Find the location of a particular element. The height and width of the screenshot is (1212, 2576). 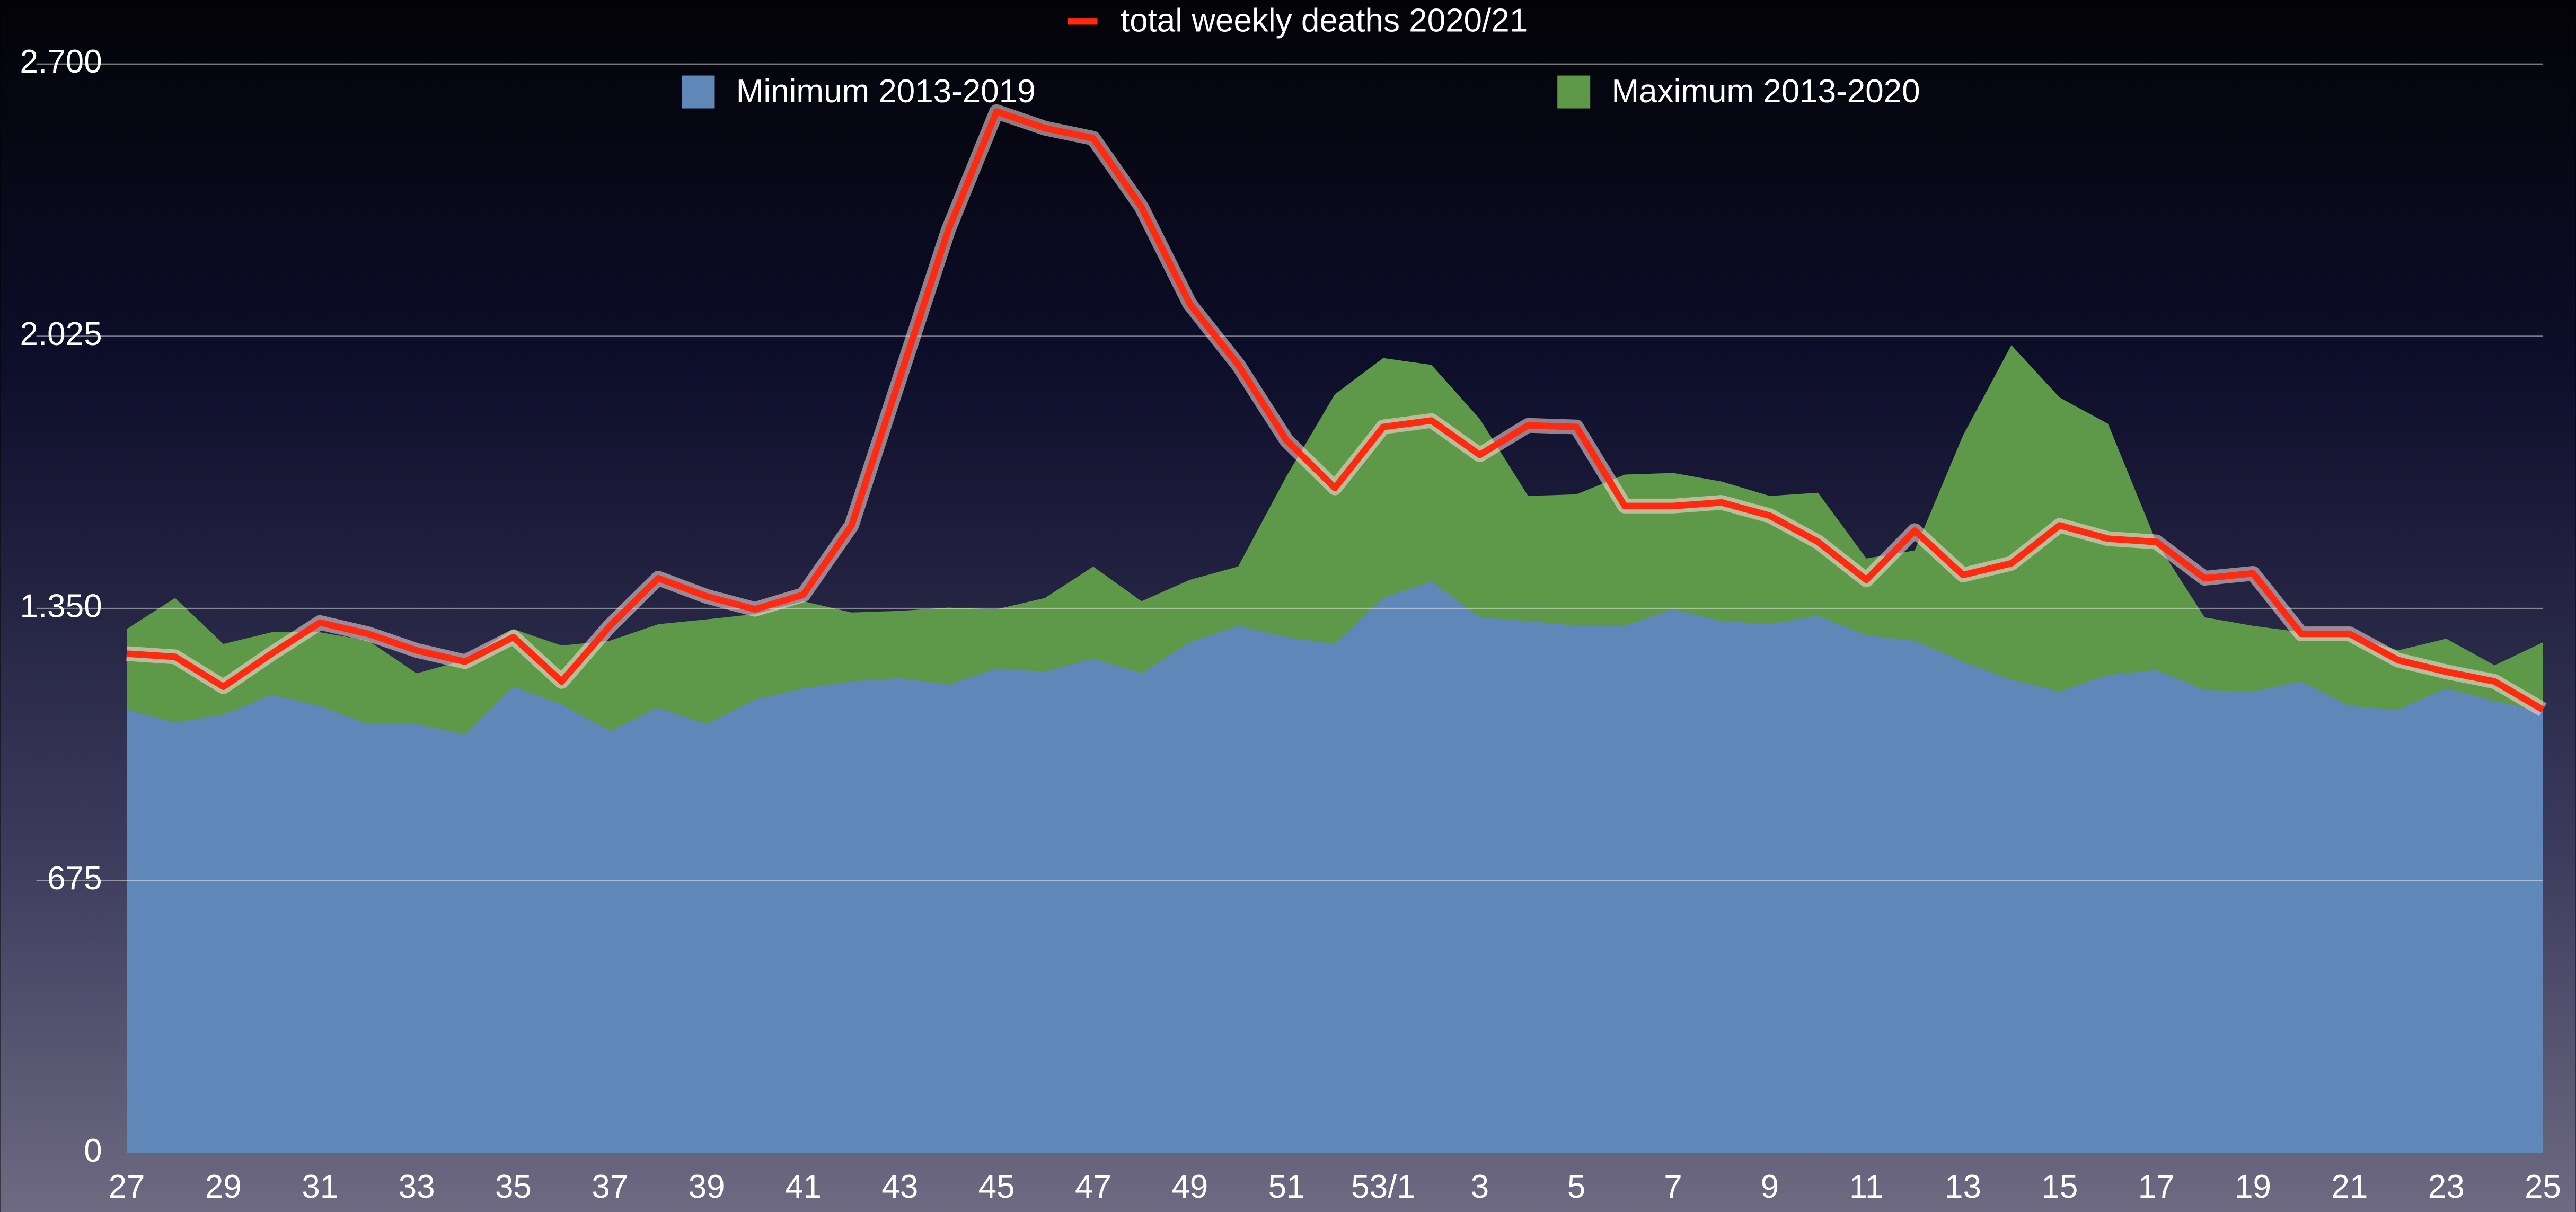

x-tick-label: 53/1 is located at coordinates (1383, 1187).